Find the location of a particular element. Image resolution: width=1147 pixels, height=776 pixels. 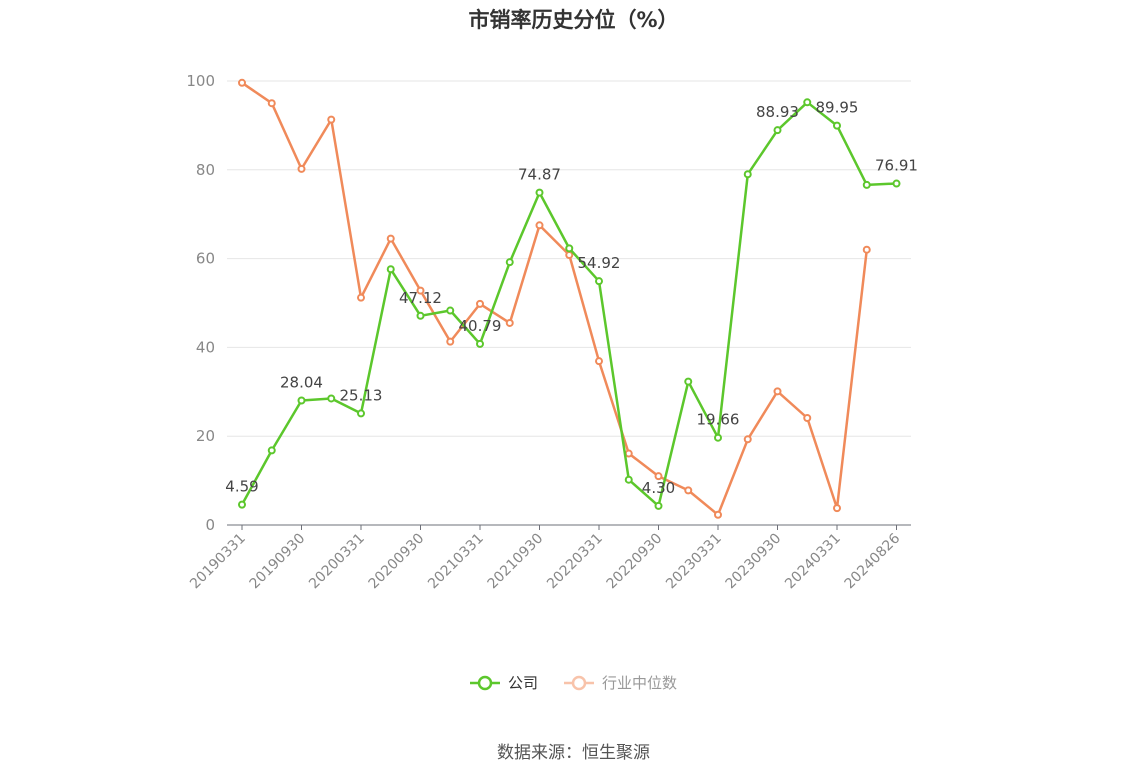

legend-item-company: 公司 is located at coordinates (503, 682).